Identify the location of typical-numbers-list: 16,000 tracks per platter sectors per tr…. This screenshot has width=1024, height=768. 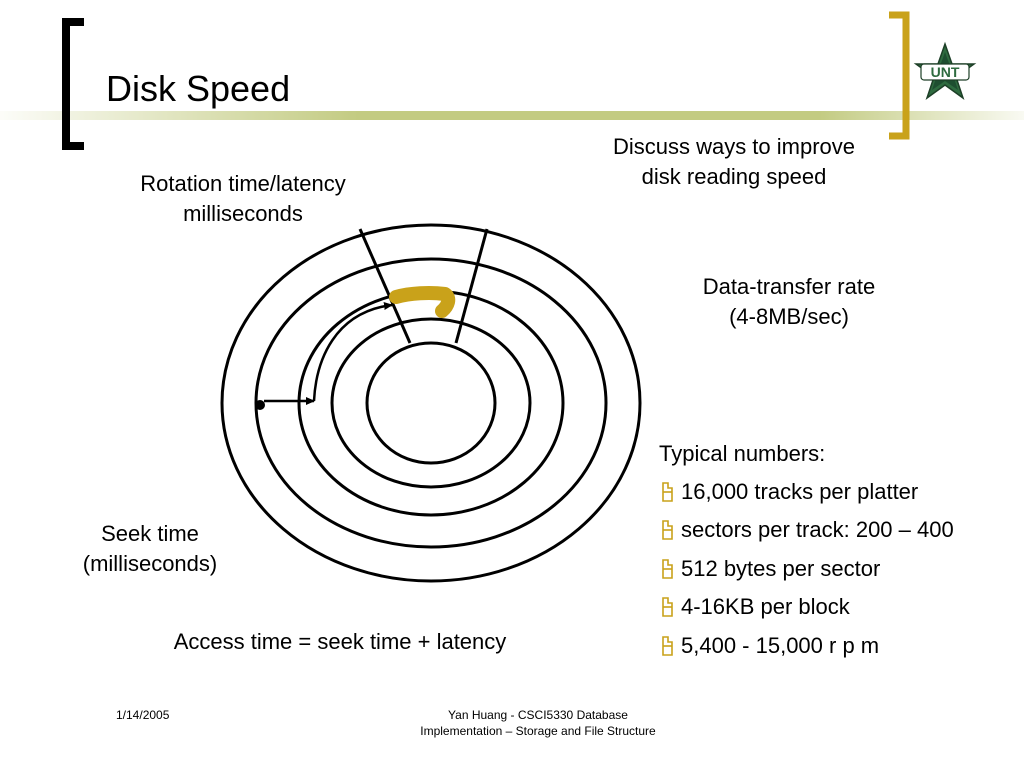
(806, 573).